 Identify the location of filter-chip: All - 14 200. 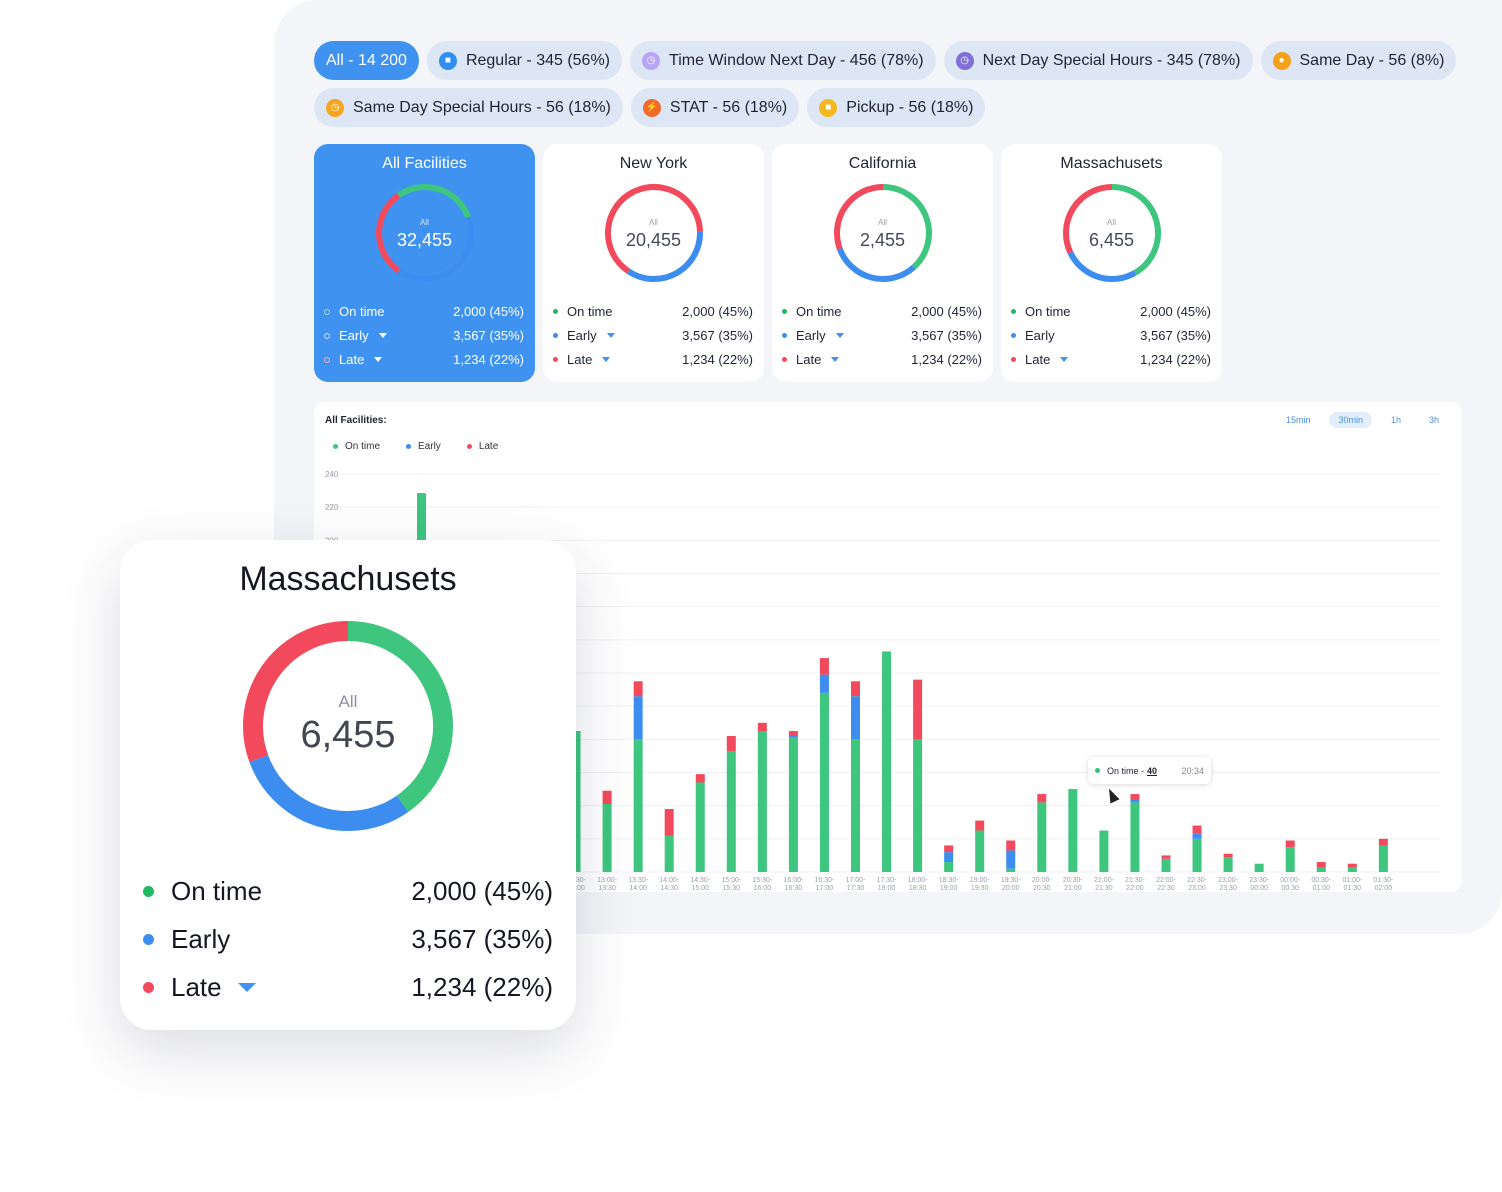
(366, 60).